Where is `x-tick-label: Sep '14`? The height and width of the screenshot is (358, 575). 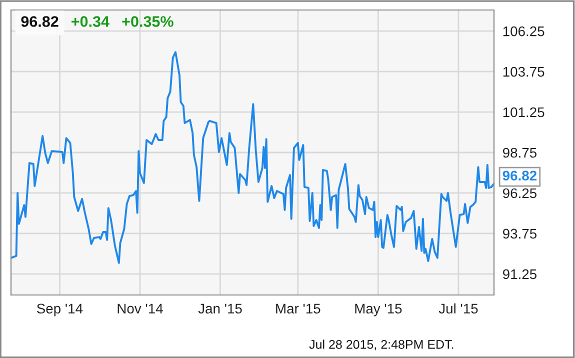 x-tick-label: Sep '14 is located at coordinates (59, 310).